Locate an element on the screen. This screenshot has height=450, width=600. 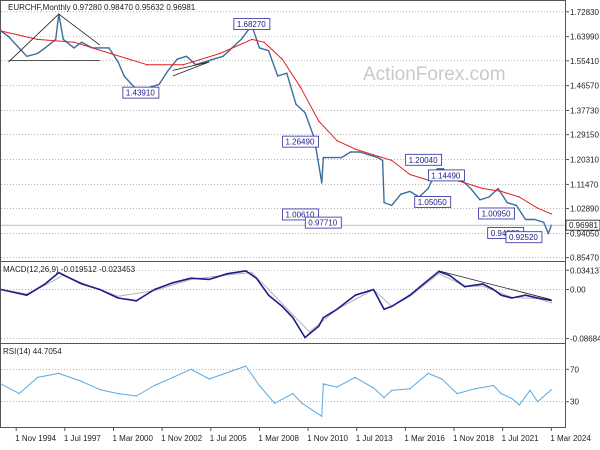
current-price-label: 0.96981 is located at coordinates (583, 225).